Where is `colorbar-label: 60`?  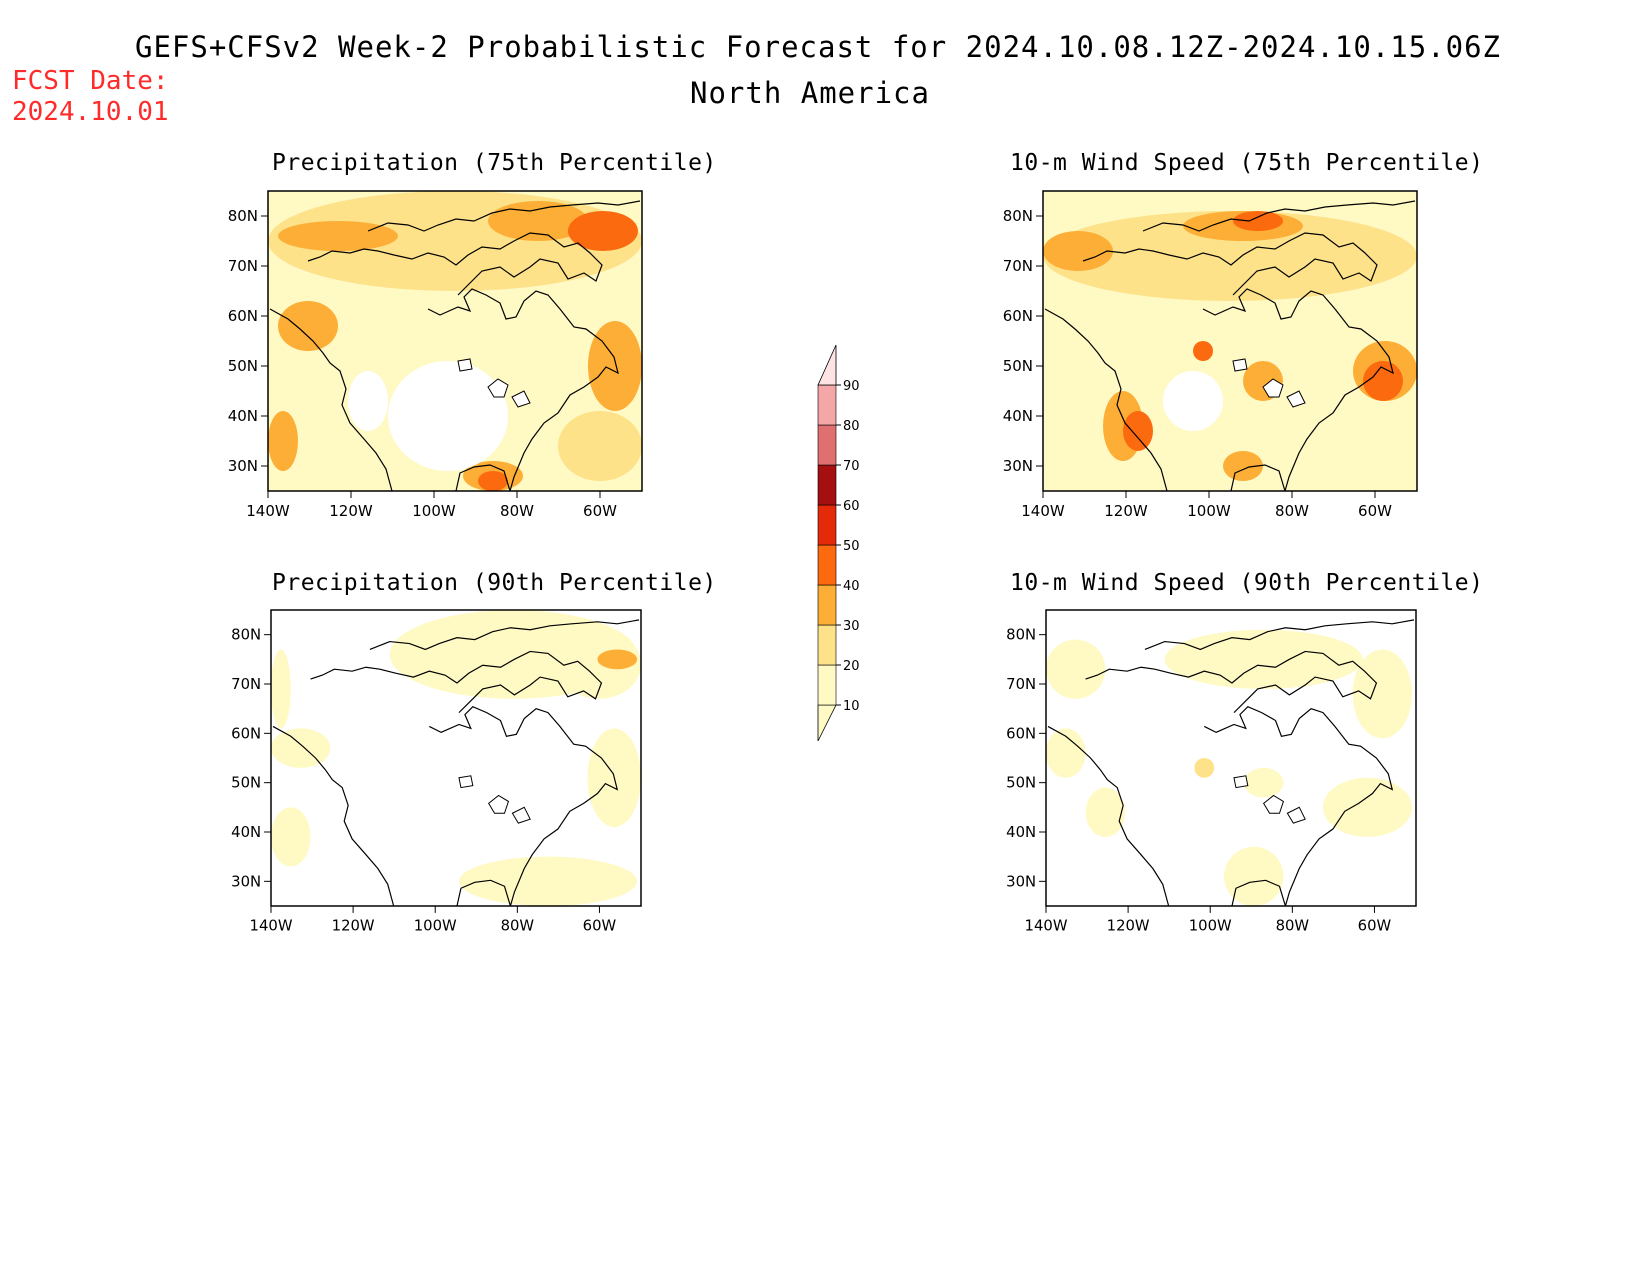 colorbar-label: 60 is located at coordinates (851, 506).